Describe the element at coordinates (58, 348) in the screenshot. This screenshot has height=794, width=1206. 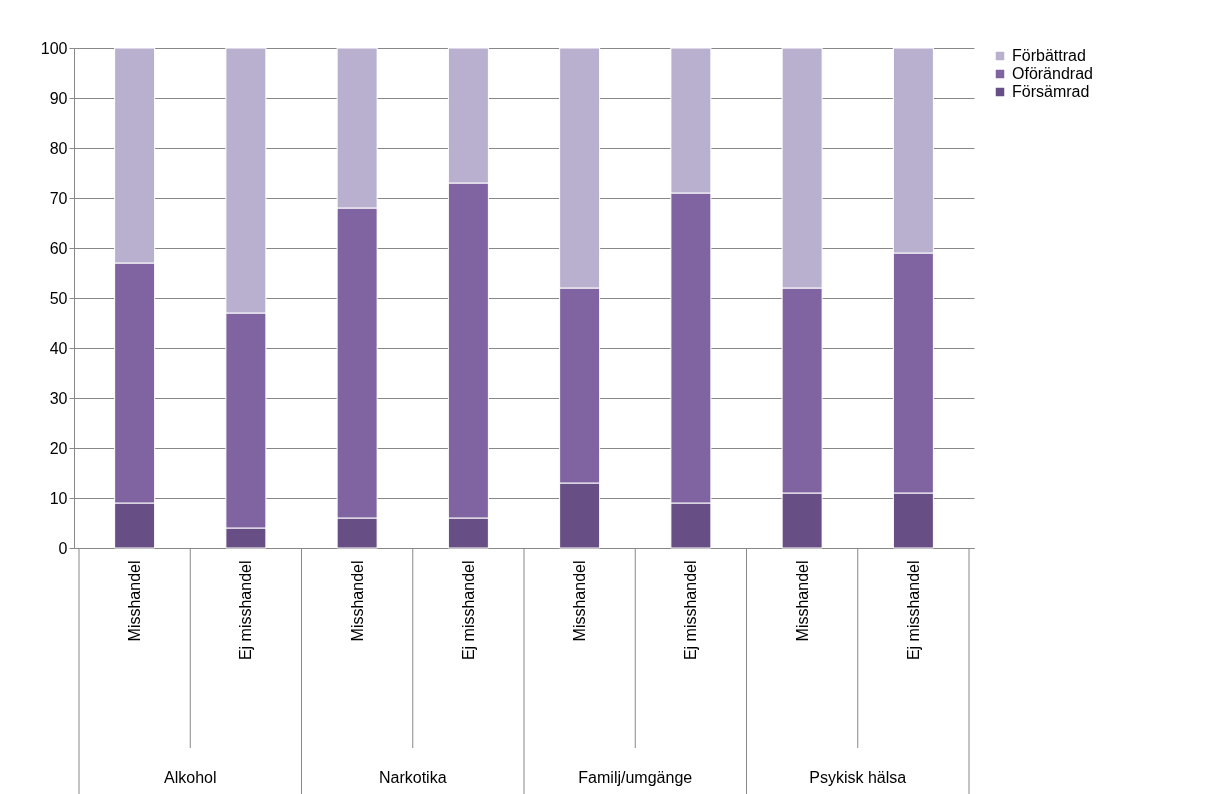
I see `y-tick-label: 40` at that location.